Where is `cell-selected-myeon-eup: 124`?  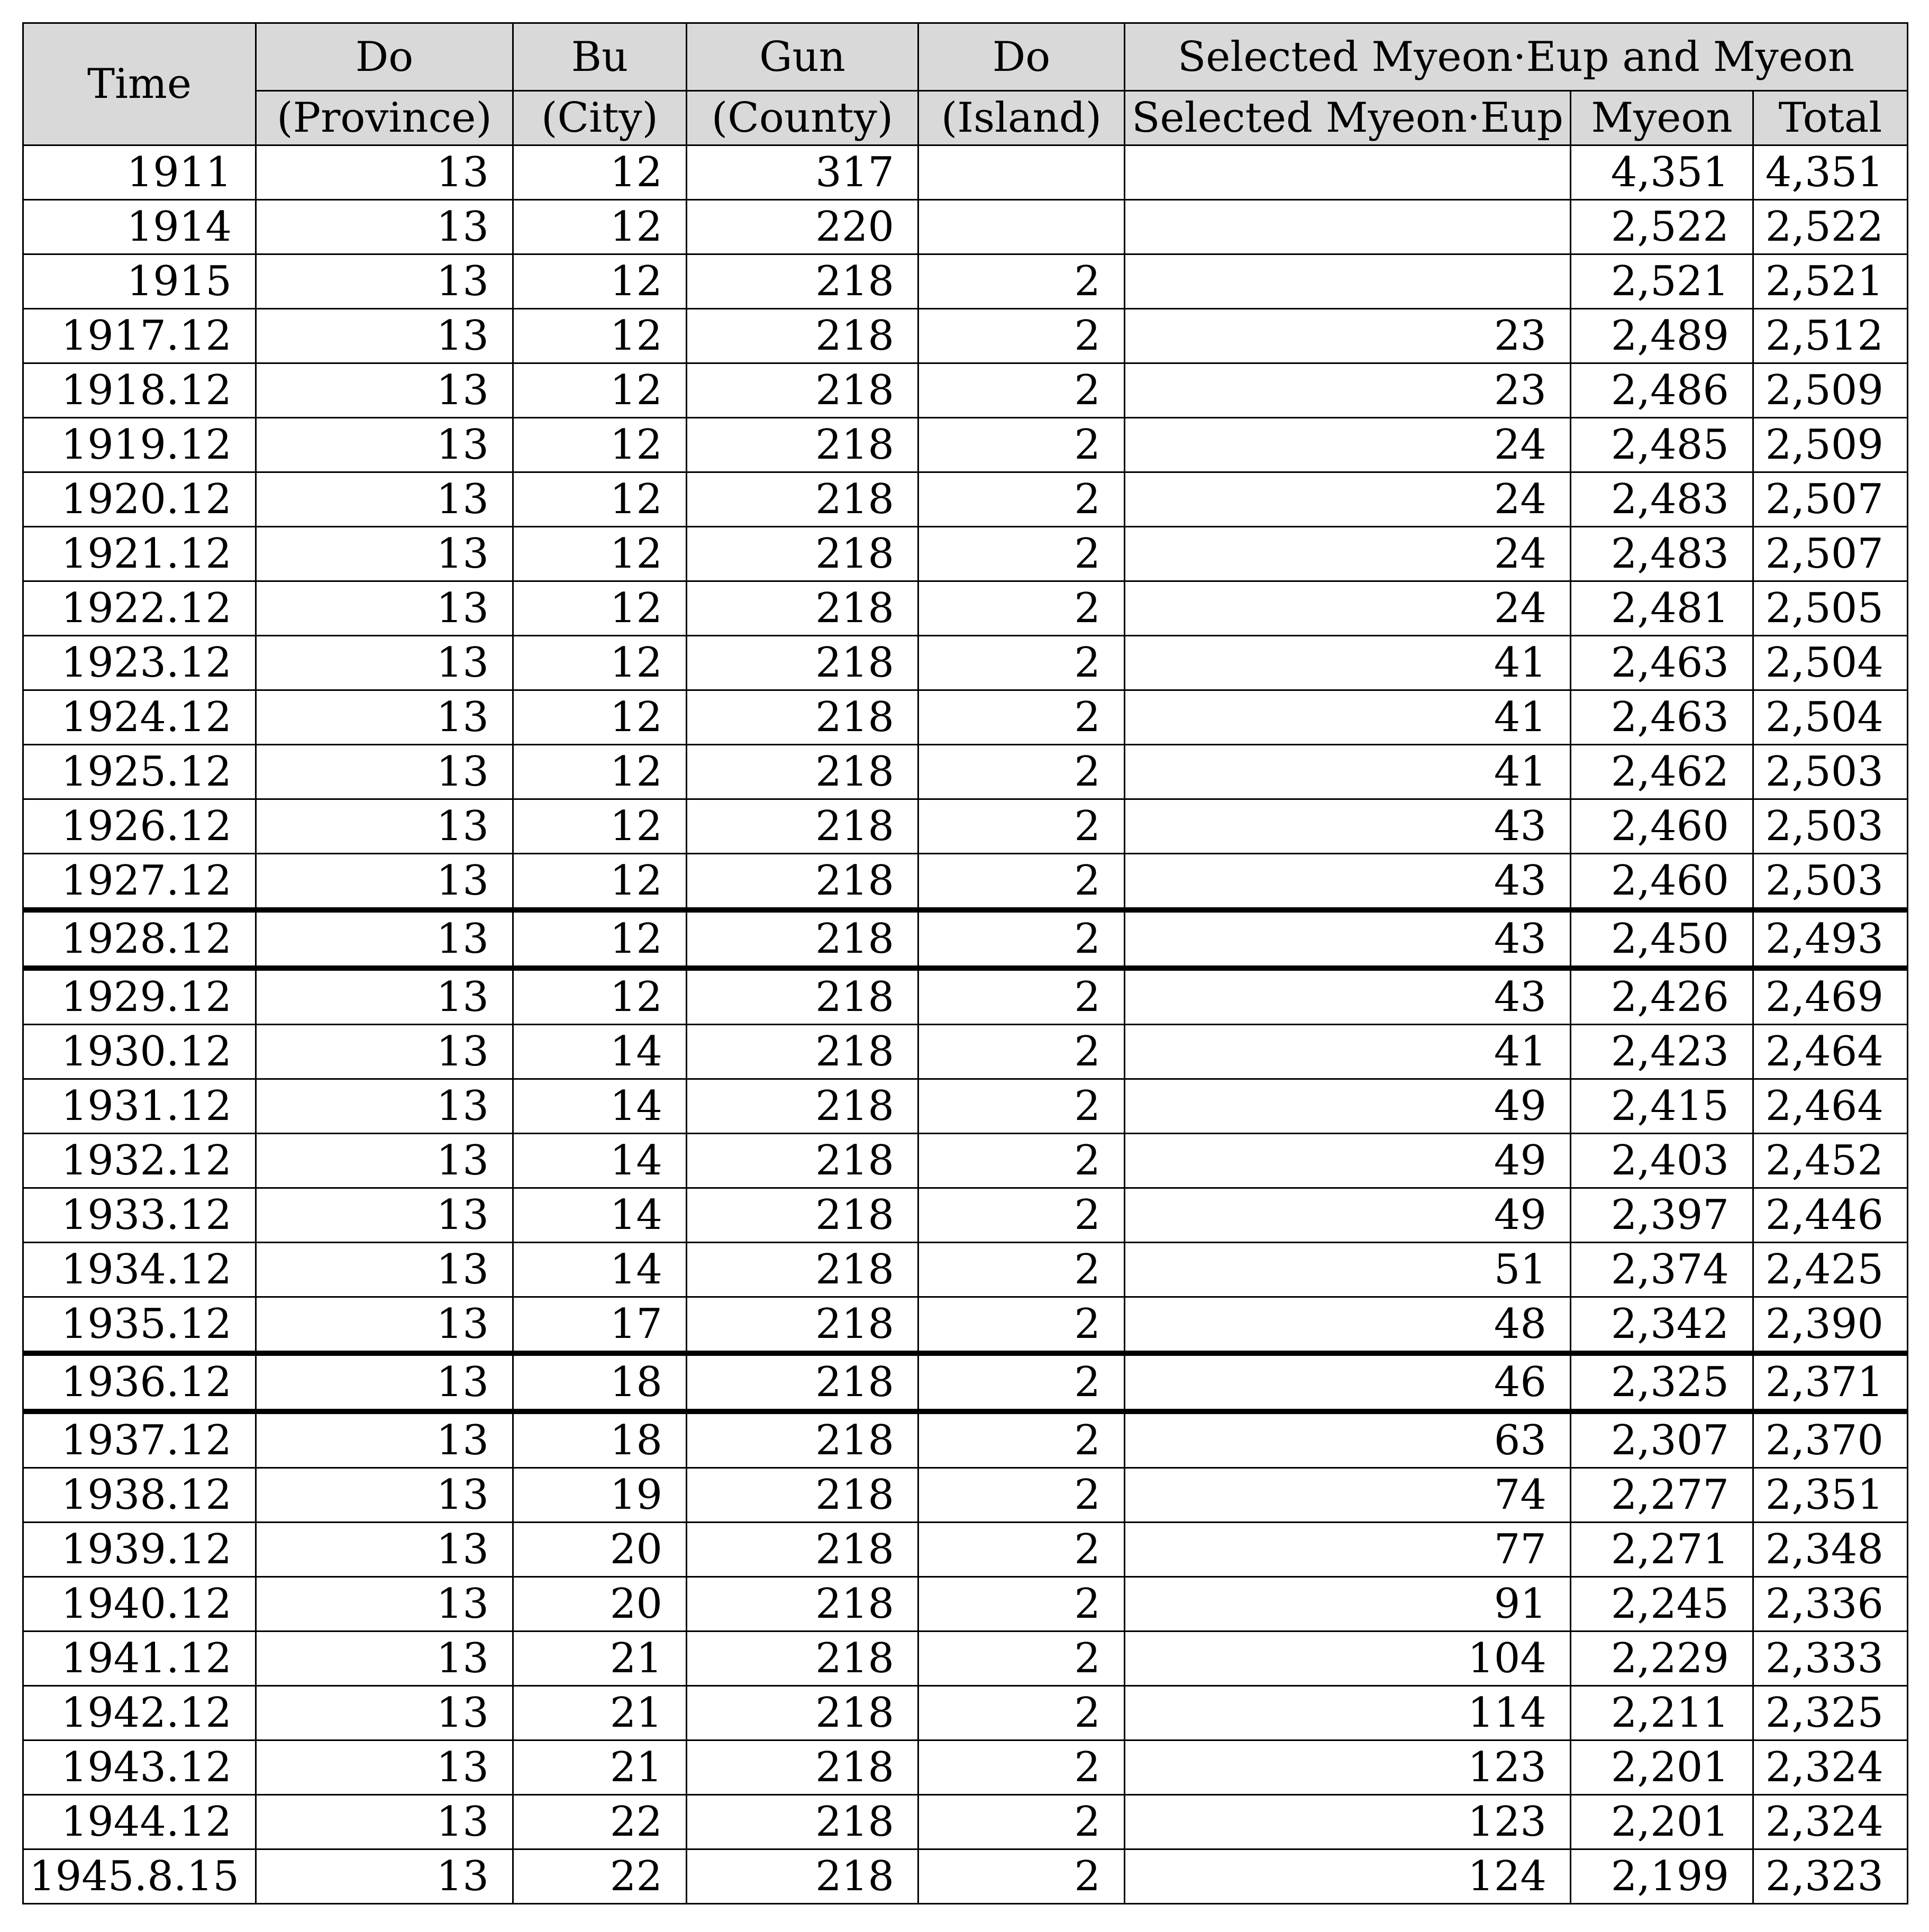 cell-selected-myeon-eup: 124 is located at coordinates (1348, 1876).